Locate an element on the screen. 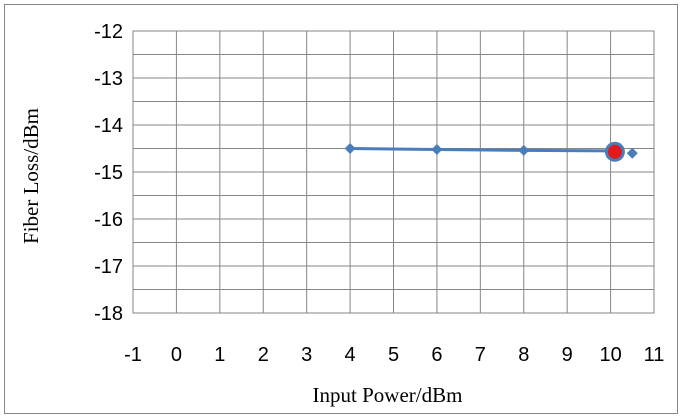  x-axis-title: Input Power/dBm is located at coordinates (388, 395).